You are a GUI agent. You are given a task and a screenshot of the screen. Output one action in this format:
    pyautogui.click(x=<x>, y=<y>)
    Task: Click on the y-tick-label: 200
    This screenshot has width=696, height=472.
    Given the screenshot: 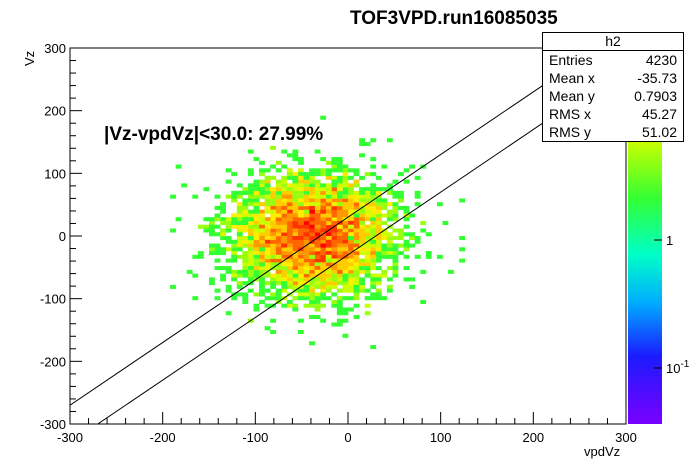 What is the action you would take?
    pyautogui.click(x=55, y=111)
    